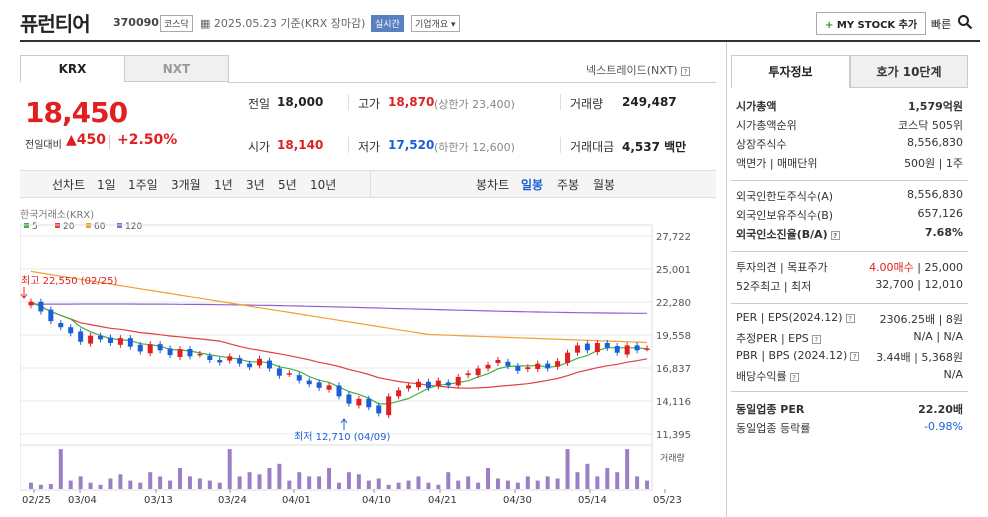 This screenshot has width=988, height=517. I want to click on plus-icon: +, so click(831, 25).